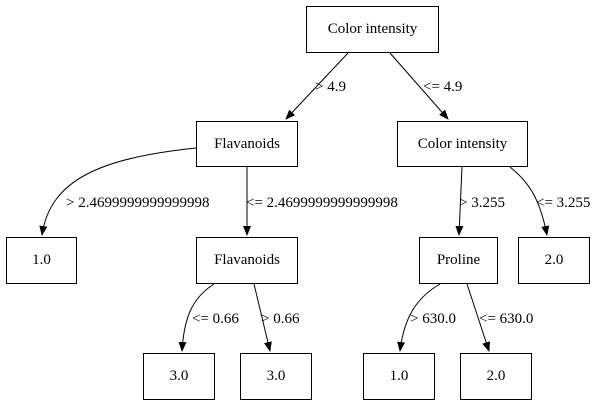 This screenshot has height=407, width=609. Describe the element at coordinates (563, 203) in the screenshot. I see `edge-label-le-3-255: <= 3.255` at that location.